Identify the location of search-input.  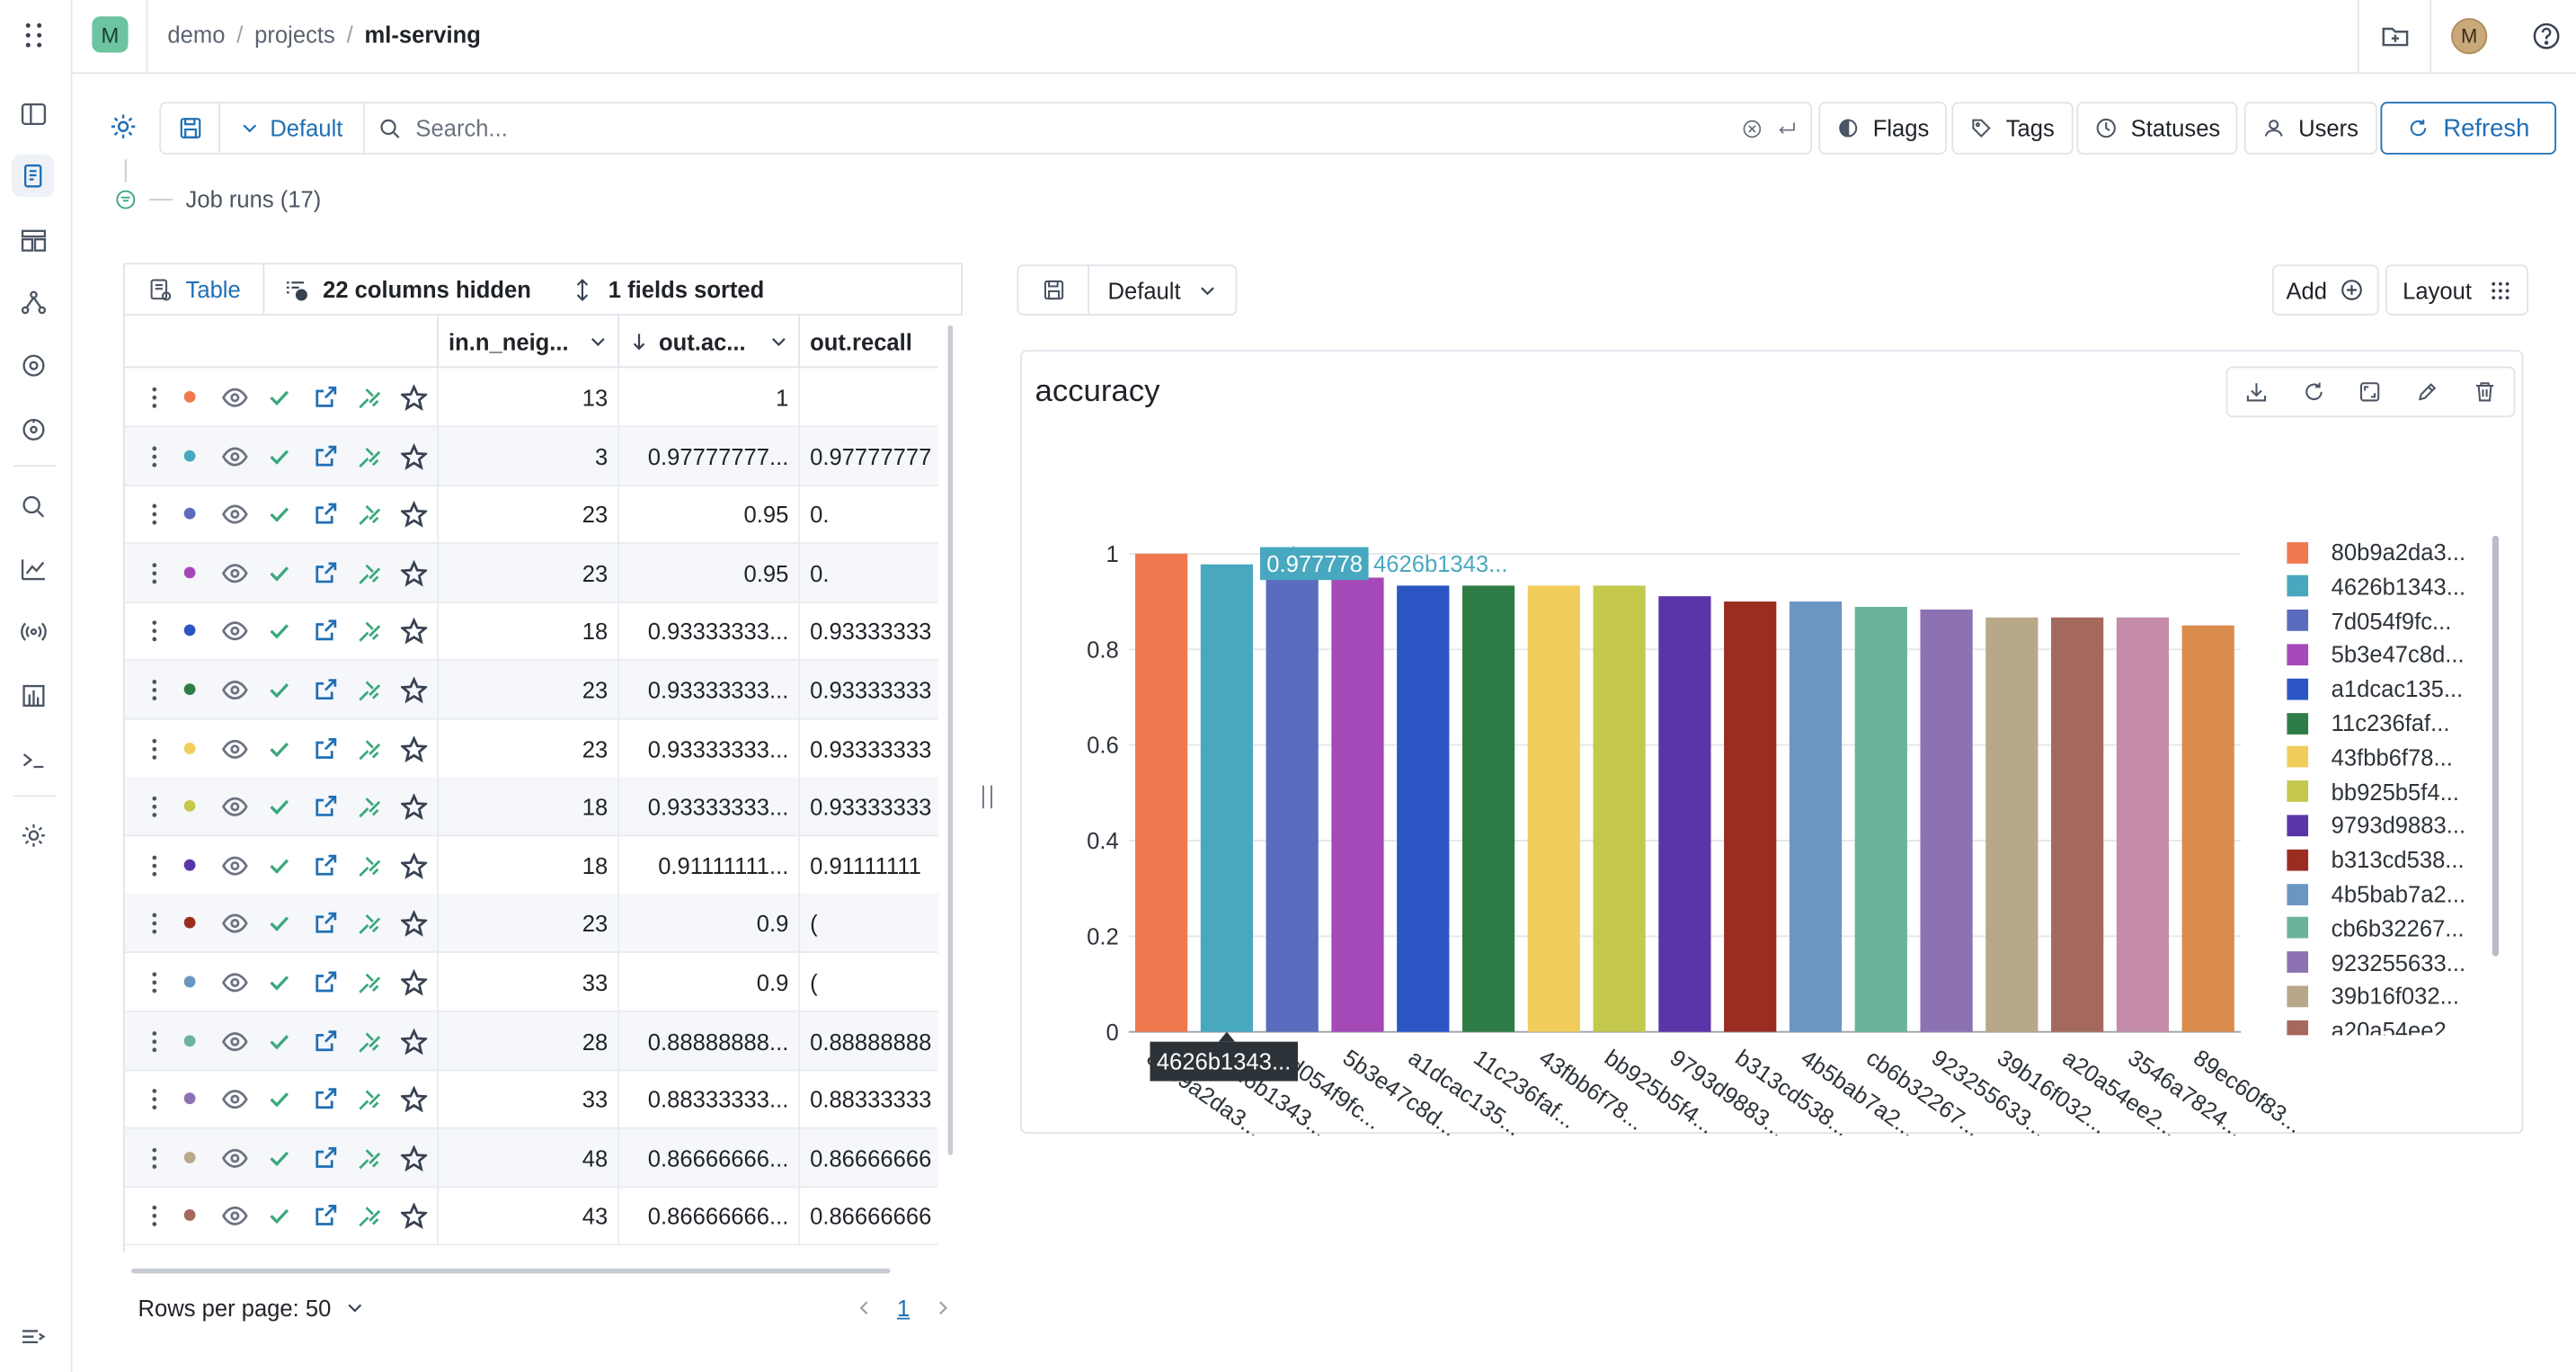
(1071, 128).